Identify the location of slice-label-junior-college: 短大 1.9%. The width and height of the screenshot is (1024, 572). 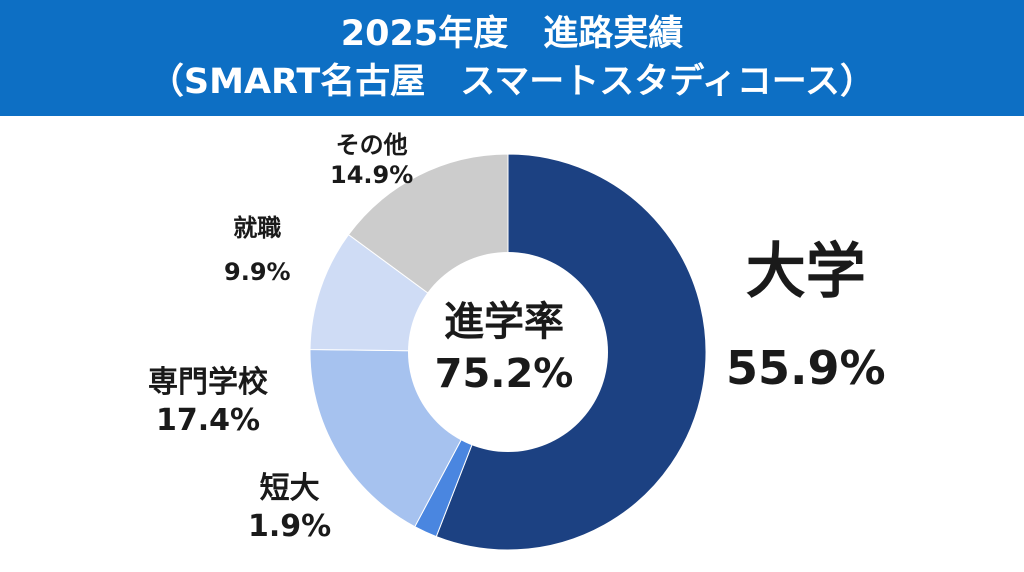
(289, 507).